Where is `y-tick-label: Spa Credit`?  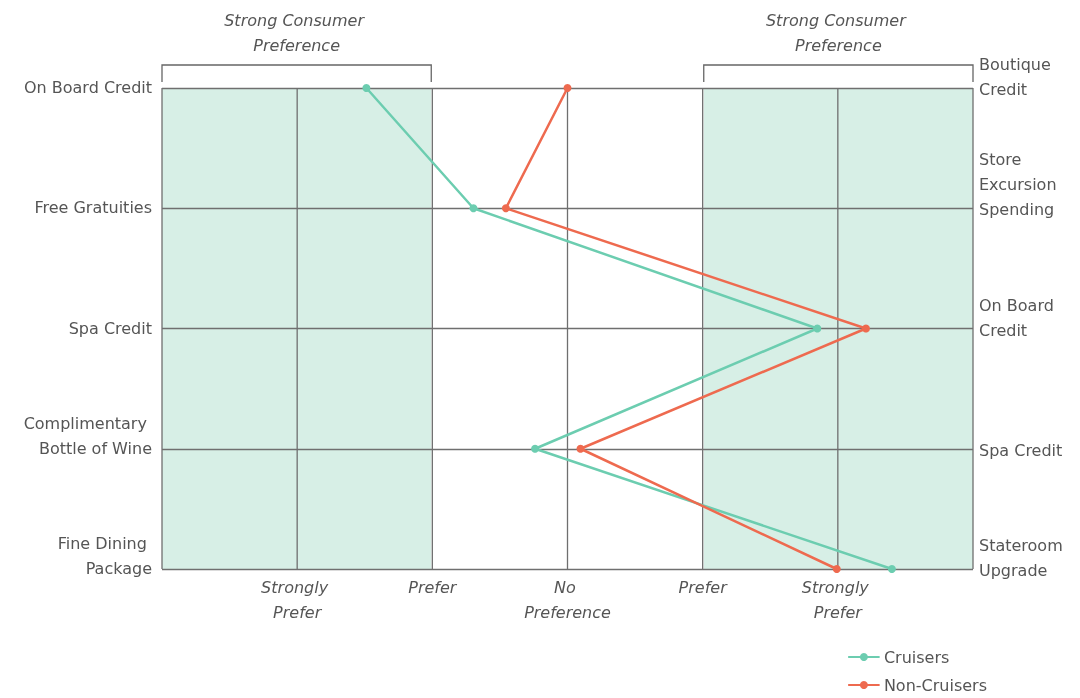
y-tick-label: Spa Credit is located at coordinates (110, 328).